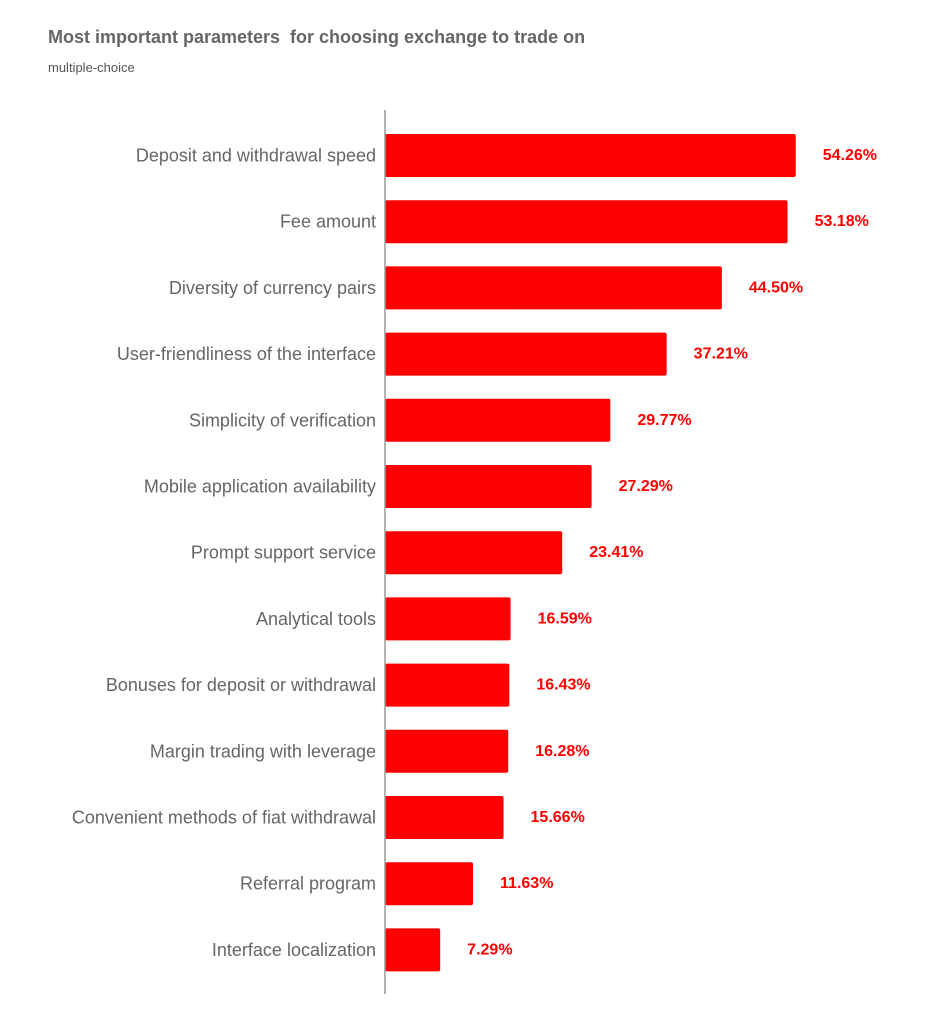 The width and height of the screenshot is (929, 1024). I want to click on value-label: 27.29%, so click(646, 486).